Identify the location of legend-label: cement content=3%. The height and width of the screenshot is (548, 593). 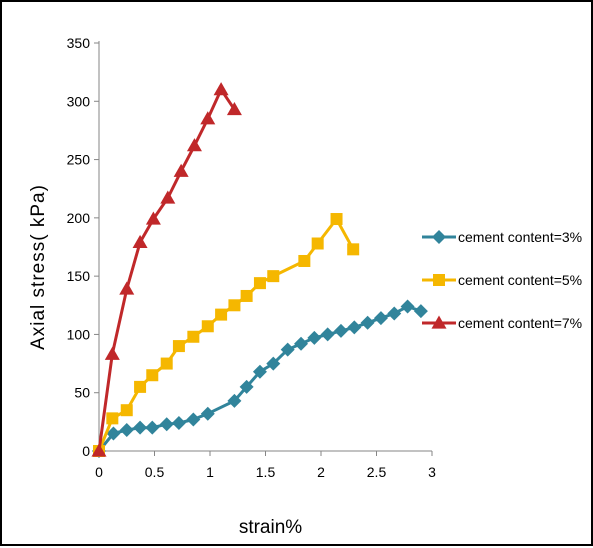
(520, 237).